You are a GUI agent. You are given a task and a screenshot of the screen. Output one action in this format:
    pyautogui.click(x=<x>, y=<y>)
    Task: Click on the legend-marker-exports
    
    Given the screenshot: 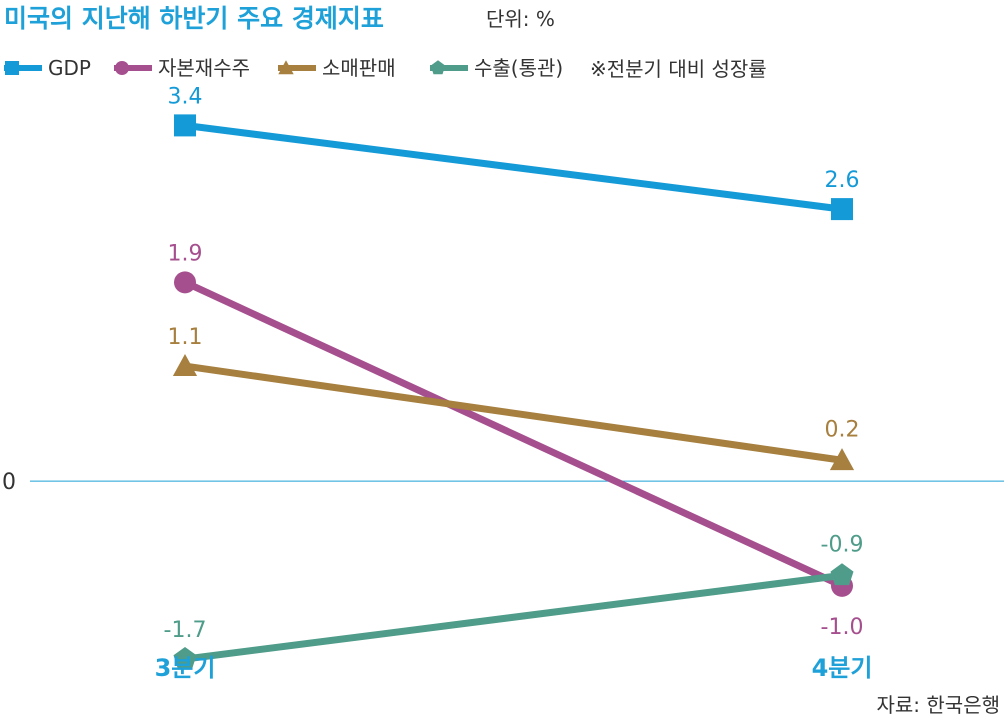 What is the action you would take?
    pyautogui.click(x=438, y=67)
    